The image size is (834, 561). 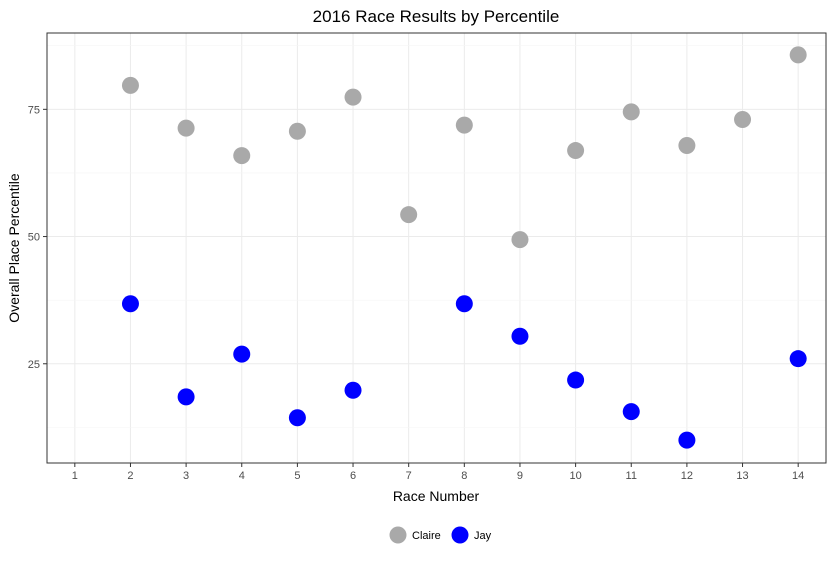 What do you see at coordinates (409, 476) in the screenshot?
I see `x-tick-label: 7` at bounding box center [409, 476].